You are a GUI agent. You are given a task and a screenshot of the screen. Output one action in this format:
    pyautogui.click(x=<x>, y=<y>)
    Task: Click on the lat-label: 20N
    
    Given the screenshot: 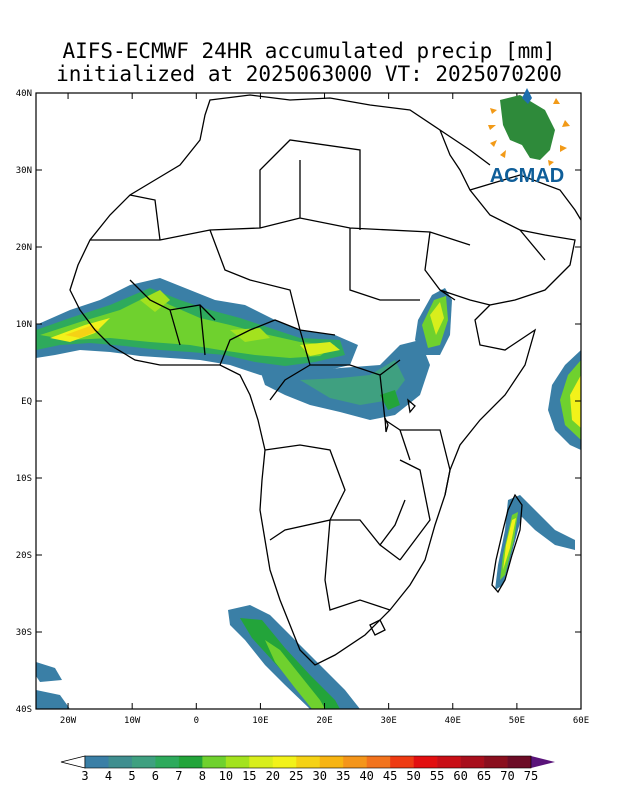 What is the action you would take?
    pyautogui.click(x=24, y=248)
    